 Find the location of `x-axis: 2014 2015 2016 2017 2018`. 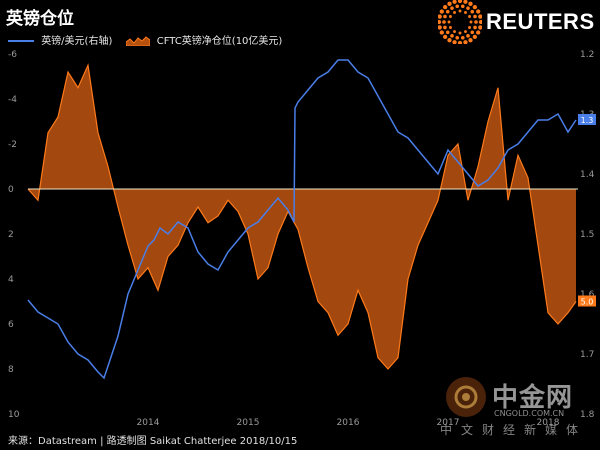

x-axis: 2014 2015 2016 2017 2018 is located at coordinates (348, 423).